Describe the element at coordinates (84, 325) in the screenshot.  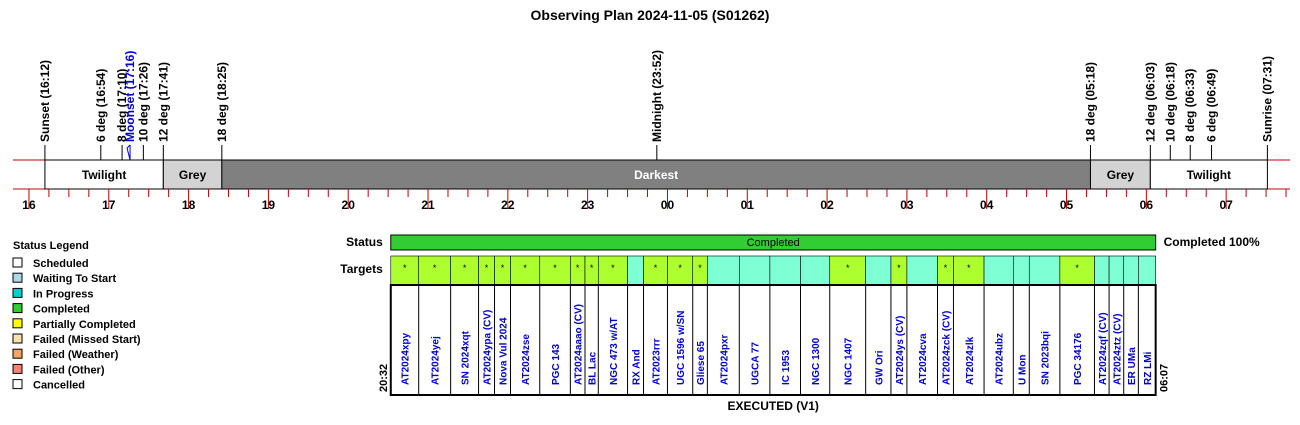
I see `legend-item-label: Partially Completed` at that location.